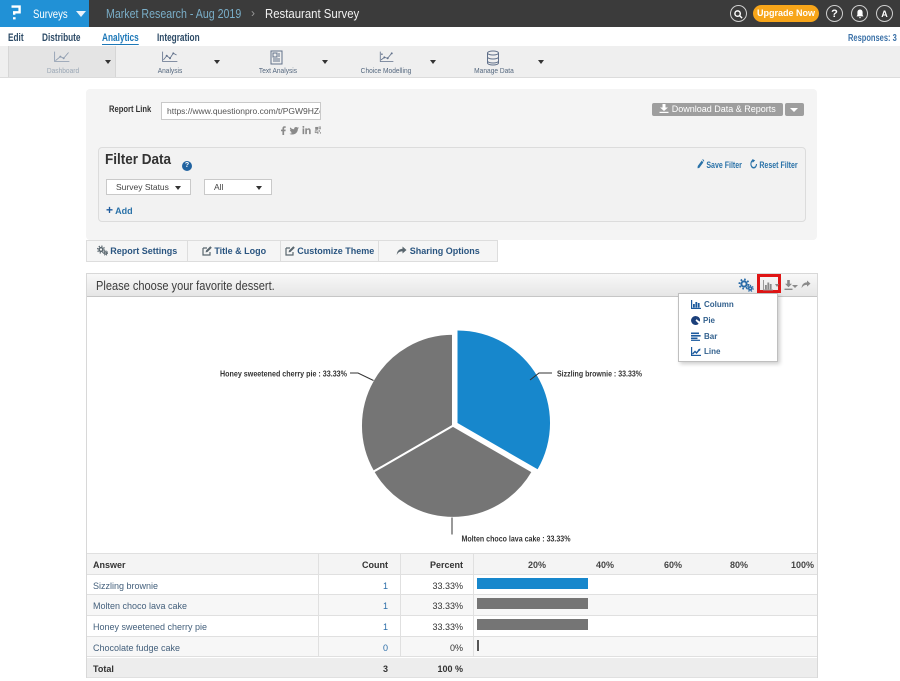  What do you see at coordinates (283, 374) in the screenshot?
I see `svg-text:Honey sweetened cherry pie : 3: Honey sweetened cherry pie : 33.33%` at bounding box center [283, 374].